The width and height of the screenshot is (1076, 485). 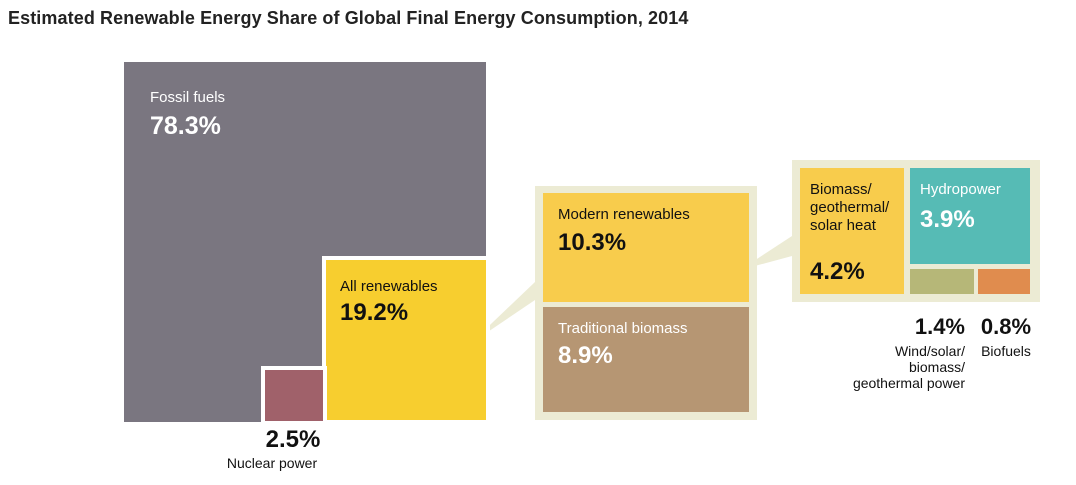 I want to click on hydropower-label: Hydropower, so click(x=960, y=189).